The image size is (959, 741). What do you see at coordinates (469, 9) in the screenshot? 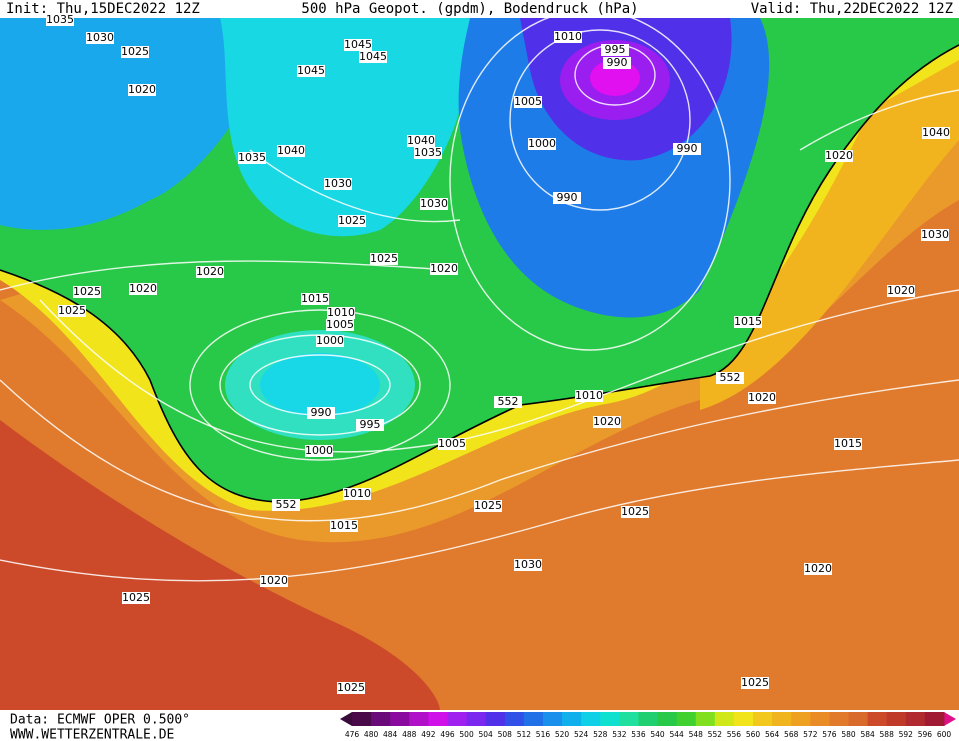
I see `map-title: 500 hPa Geopot. (gpdm), Bodendruck (hPa)` at bounding box center [469, 9].